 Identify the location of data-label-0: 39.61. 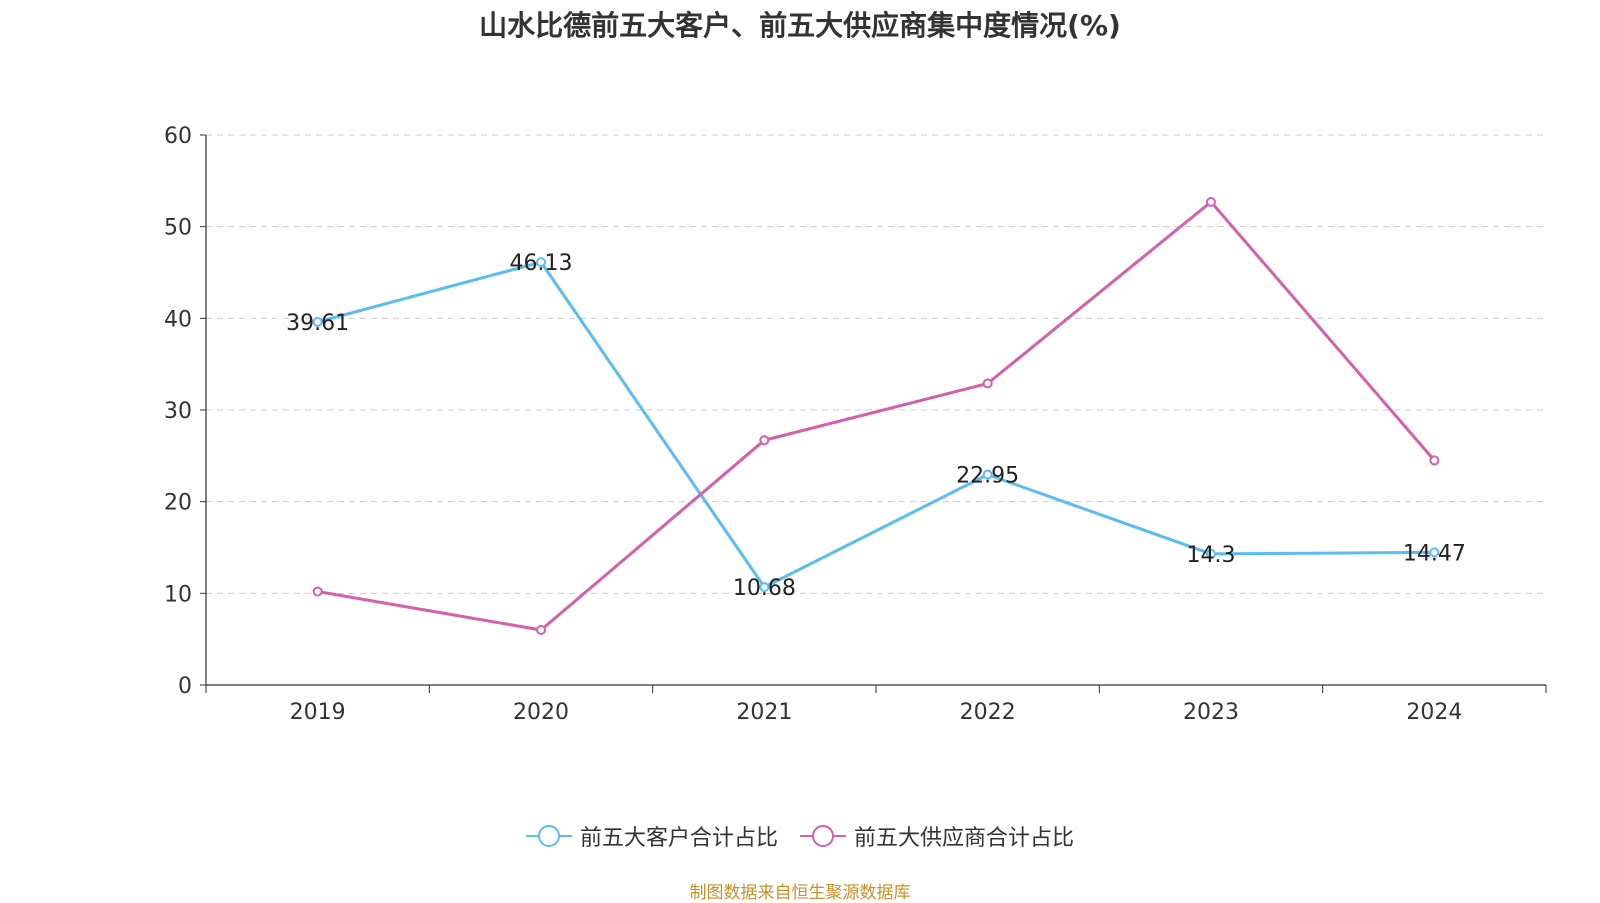
(317, 323).